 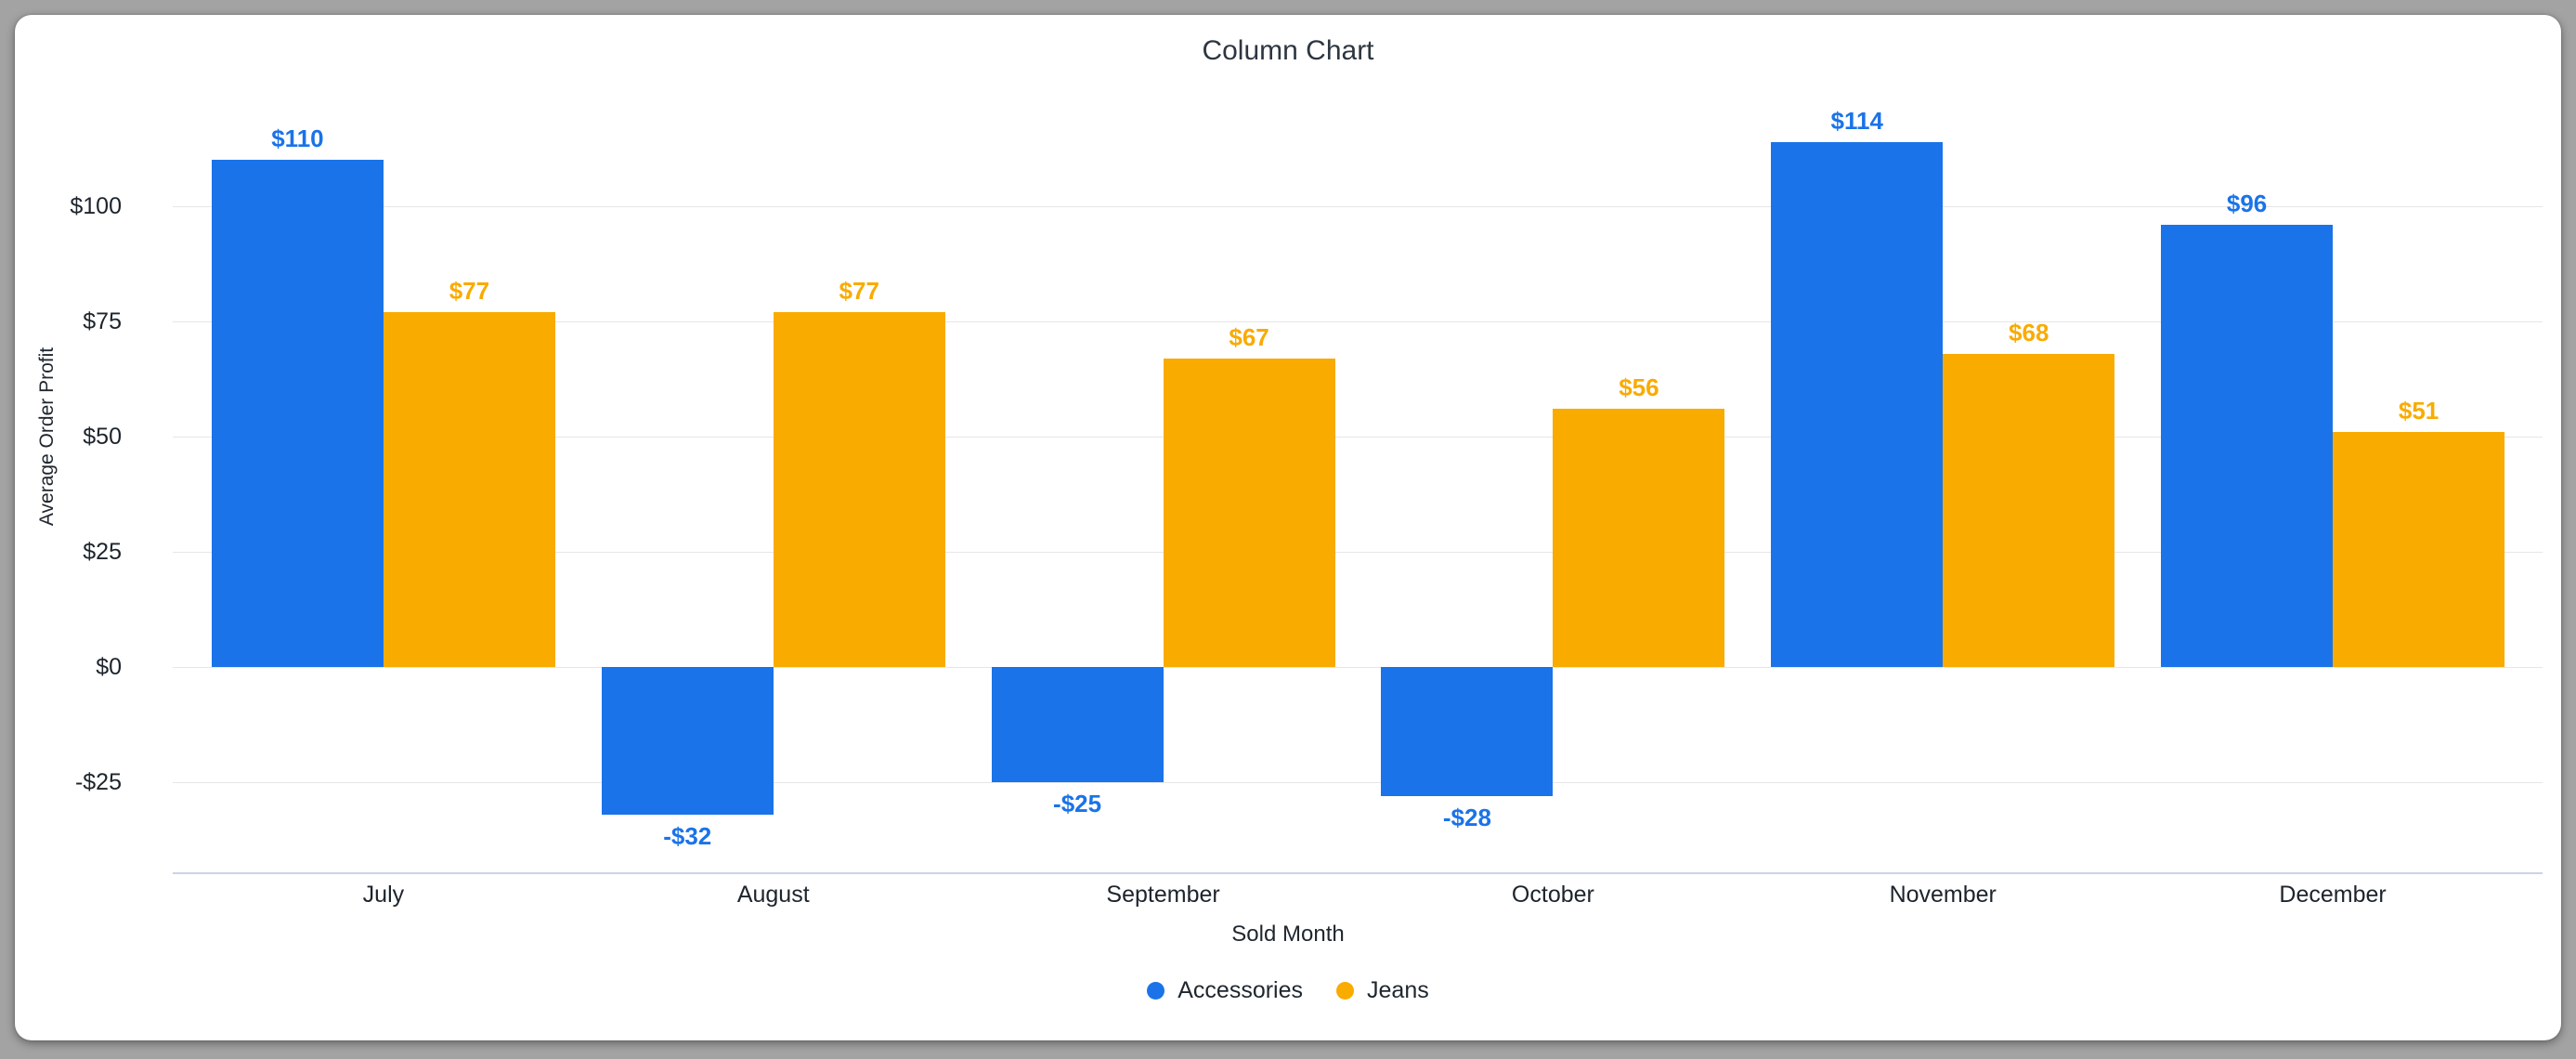 I want to click on bar-jeans-november, so click(x=2029, y=510).